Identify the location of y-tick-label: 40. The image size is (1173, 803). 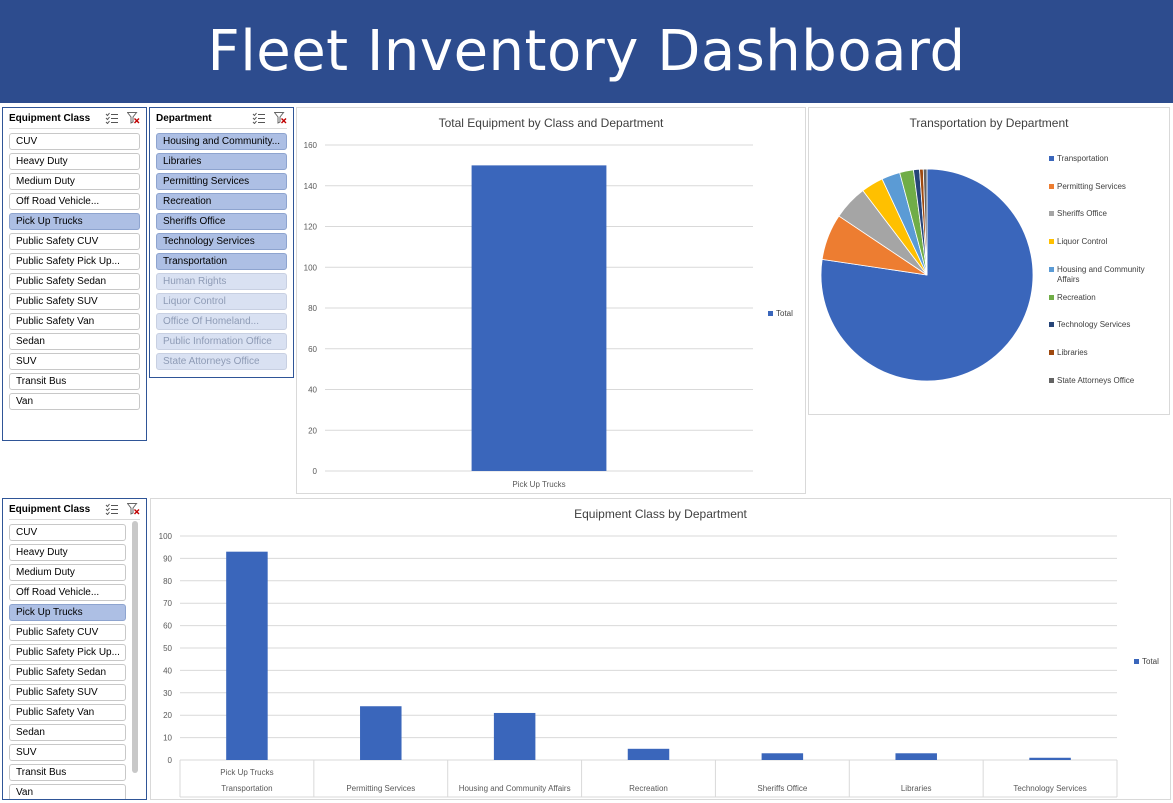
(312, 390).